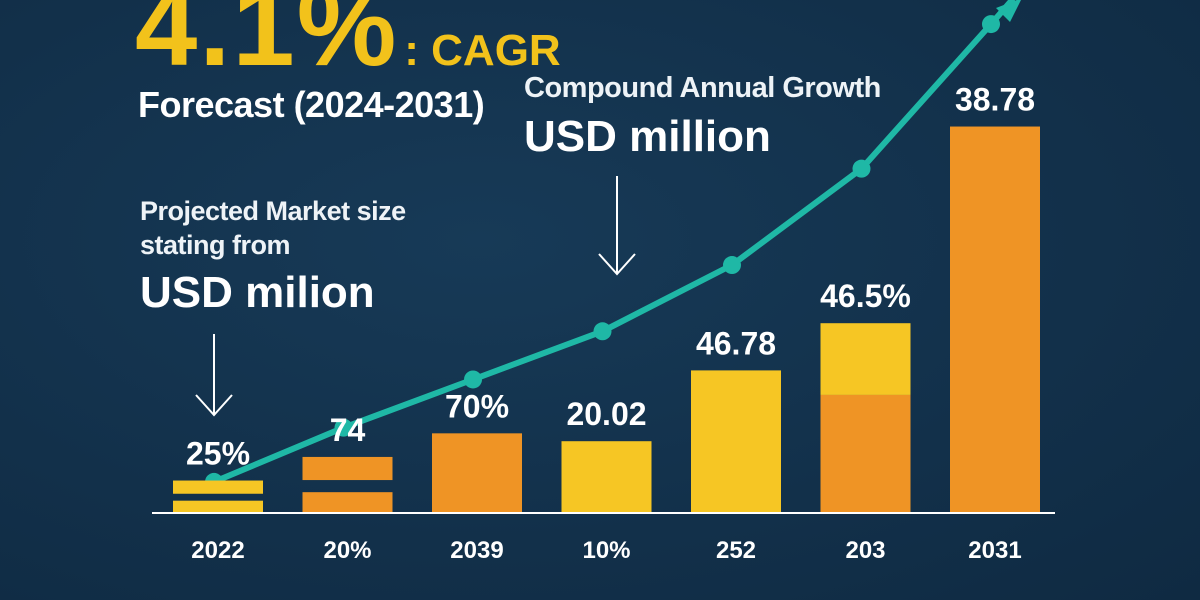 The image size is (1200, 600). What do you see at coordinates (736, 550) in the screenshot?
I see `x-tick-label-5: 252` at bounding box center [736, 550].